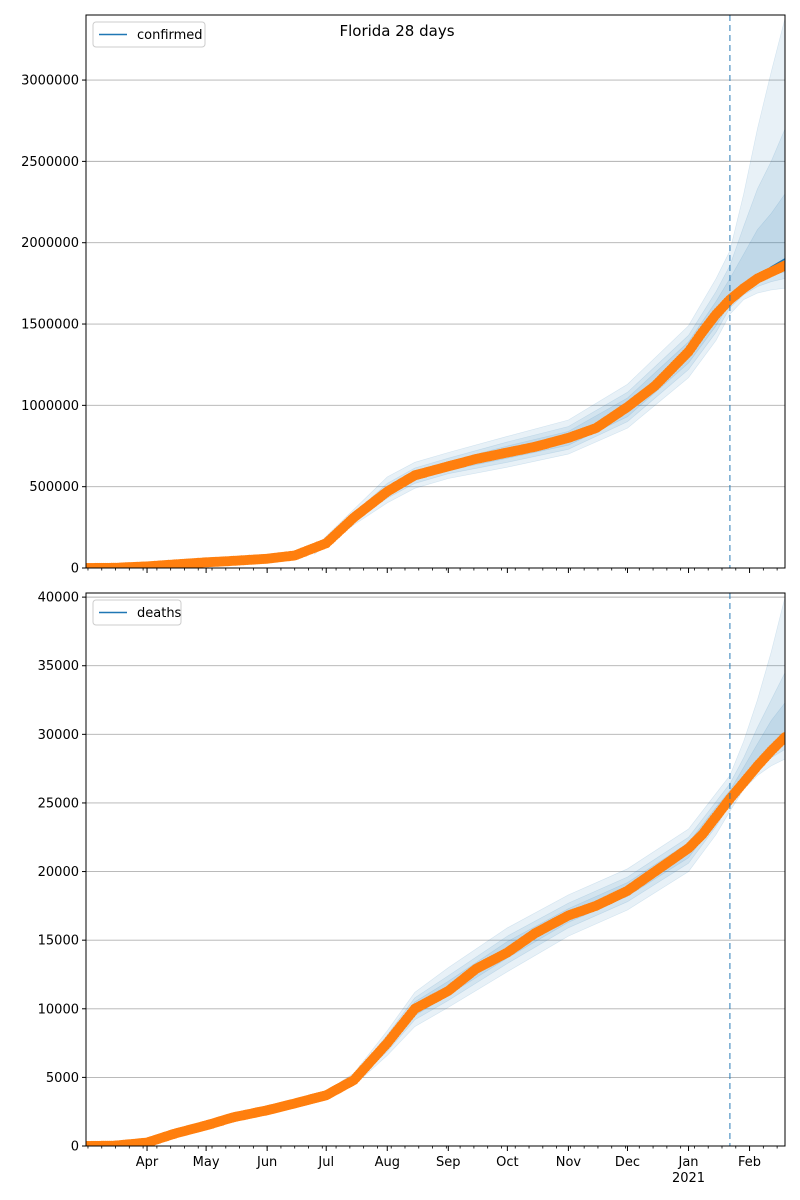  What do you see at coordinates (170, 35) in the screenshot?
I see `legend-label: confirmed` at bounding box center [170, 35].